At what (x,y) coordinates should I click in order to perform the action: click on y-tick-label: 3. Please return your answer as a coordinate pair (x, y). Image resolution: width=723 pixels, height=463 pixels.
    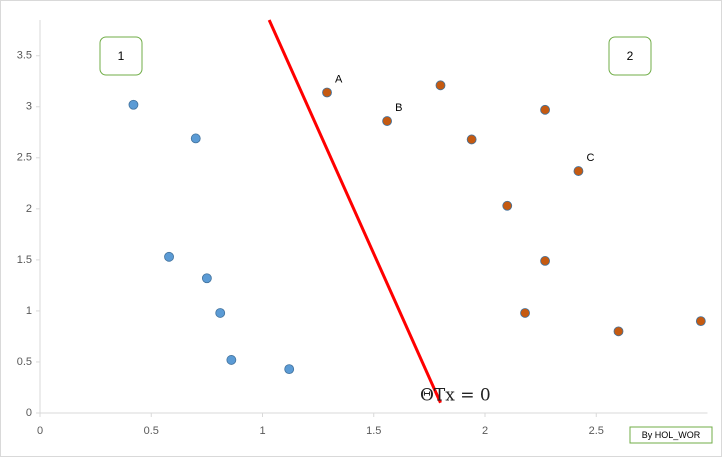
    Looking at the image, I should click on (29, 107).